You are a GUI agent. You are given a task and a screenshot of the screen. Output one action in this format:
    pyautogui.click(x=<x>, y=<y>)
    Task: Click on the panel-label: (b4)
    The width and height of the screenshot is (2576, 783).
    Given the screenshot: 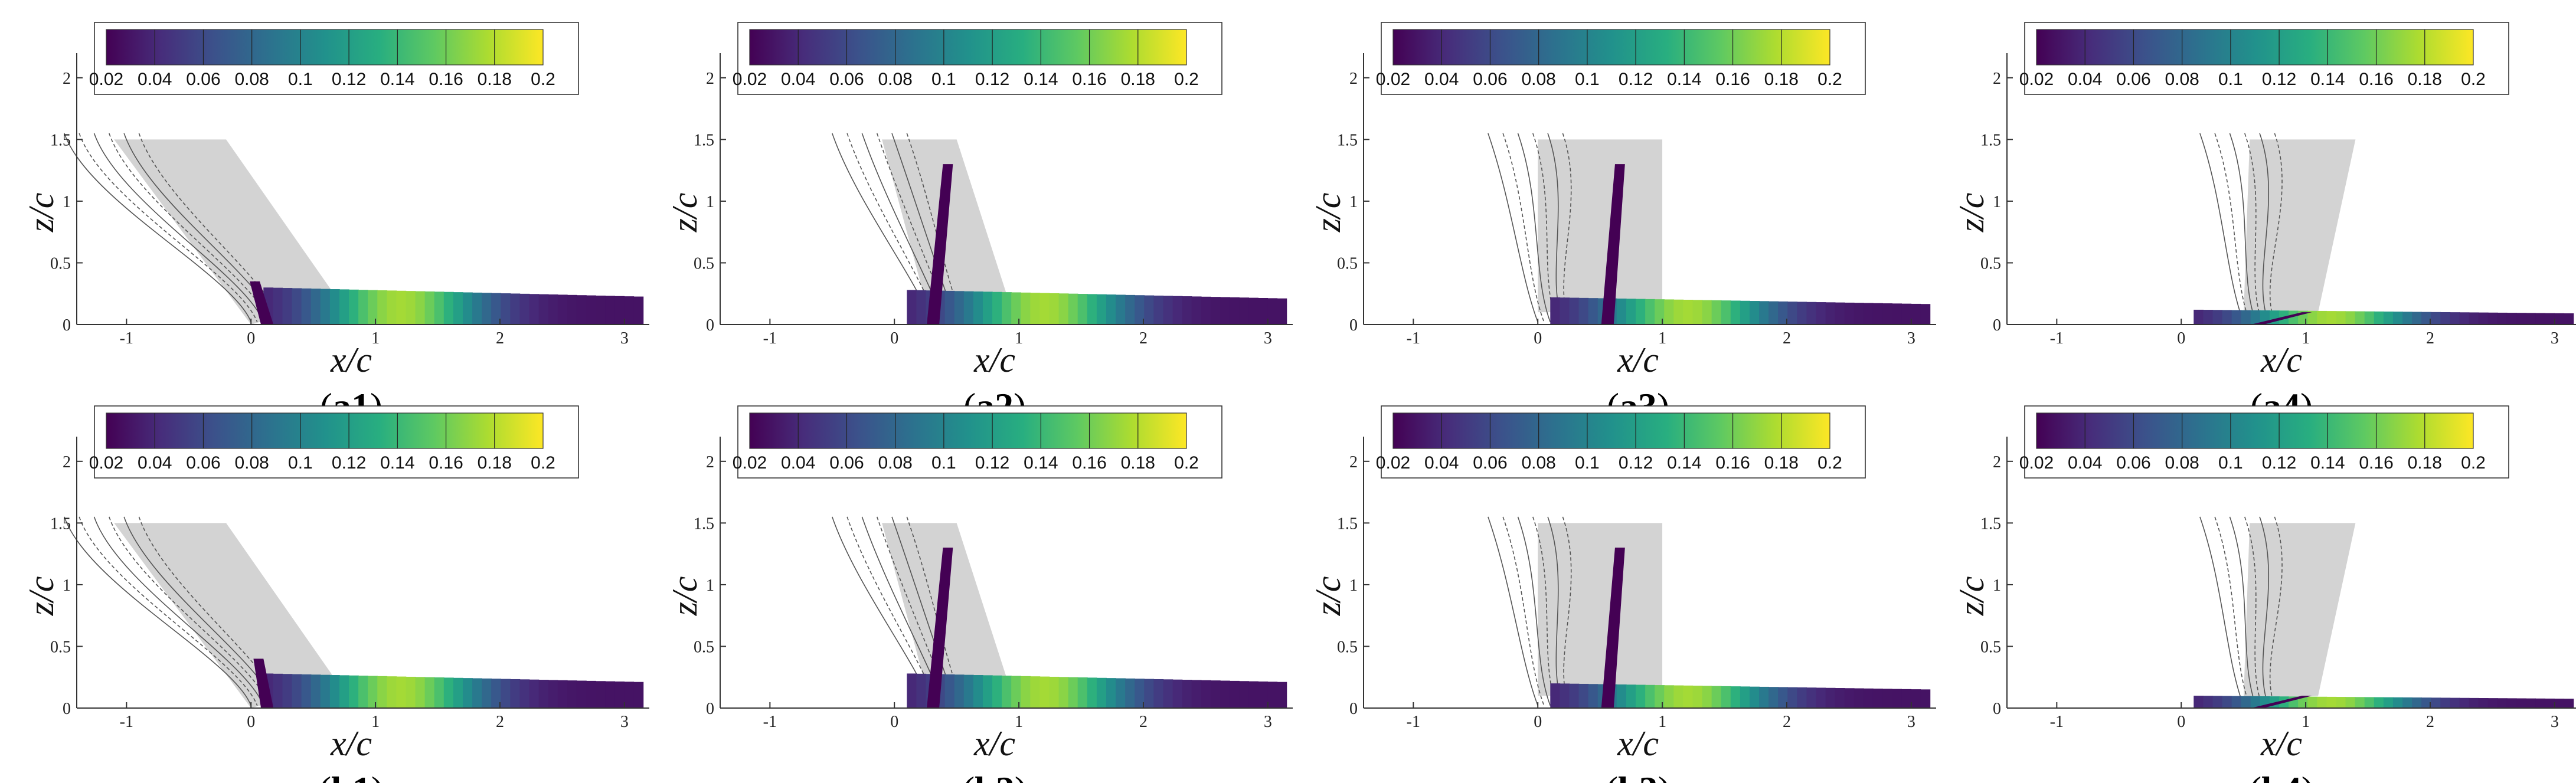 What is the action you would take?
    pyautogui.click(x=2281, y=776)
    